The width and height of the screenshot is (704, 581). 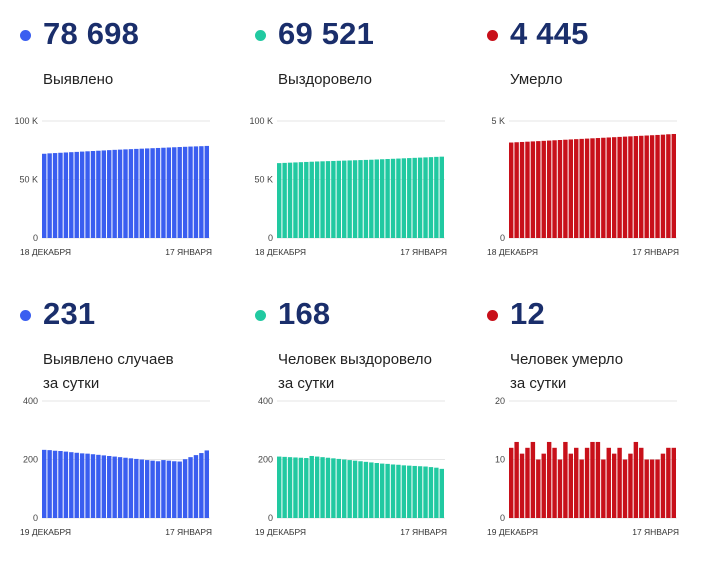 What do you see at coordinates (355, 371) in the screenshot?
I see `metric-caption: Человек выздоровело за сутки` at bounding box center [355, 371].